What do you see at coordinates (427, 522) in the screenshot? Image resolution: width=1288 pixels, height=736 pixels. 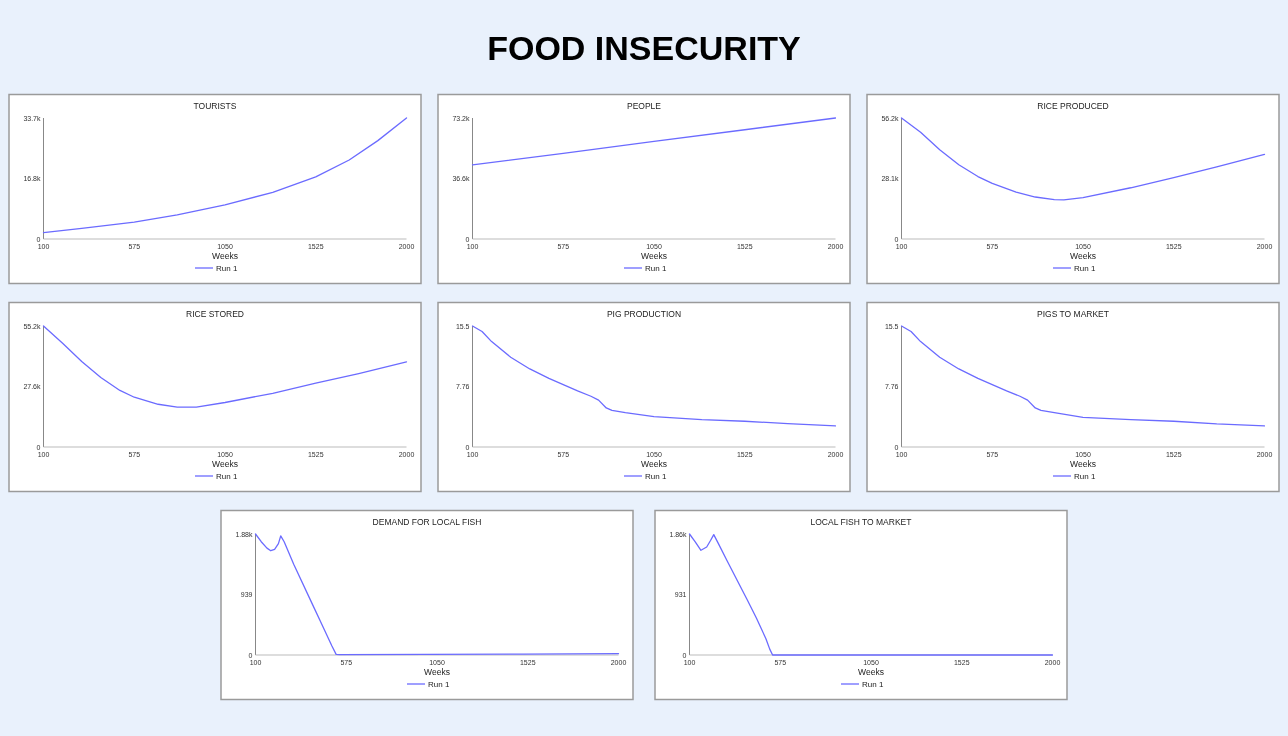 I see `chart-title: DEMAND FOR LOCAL FISH` at bounding box center [427, 522].